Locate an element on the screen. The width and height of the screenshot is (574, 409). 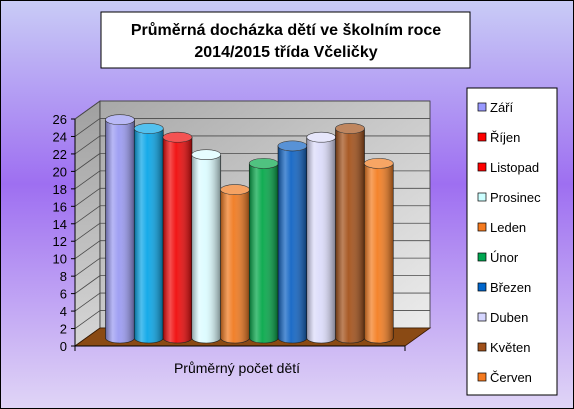
title-box is located at coordinates (285, 40).